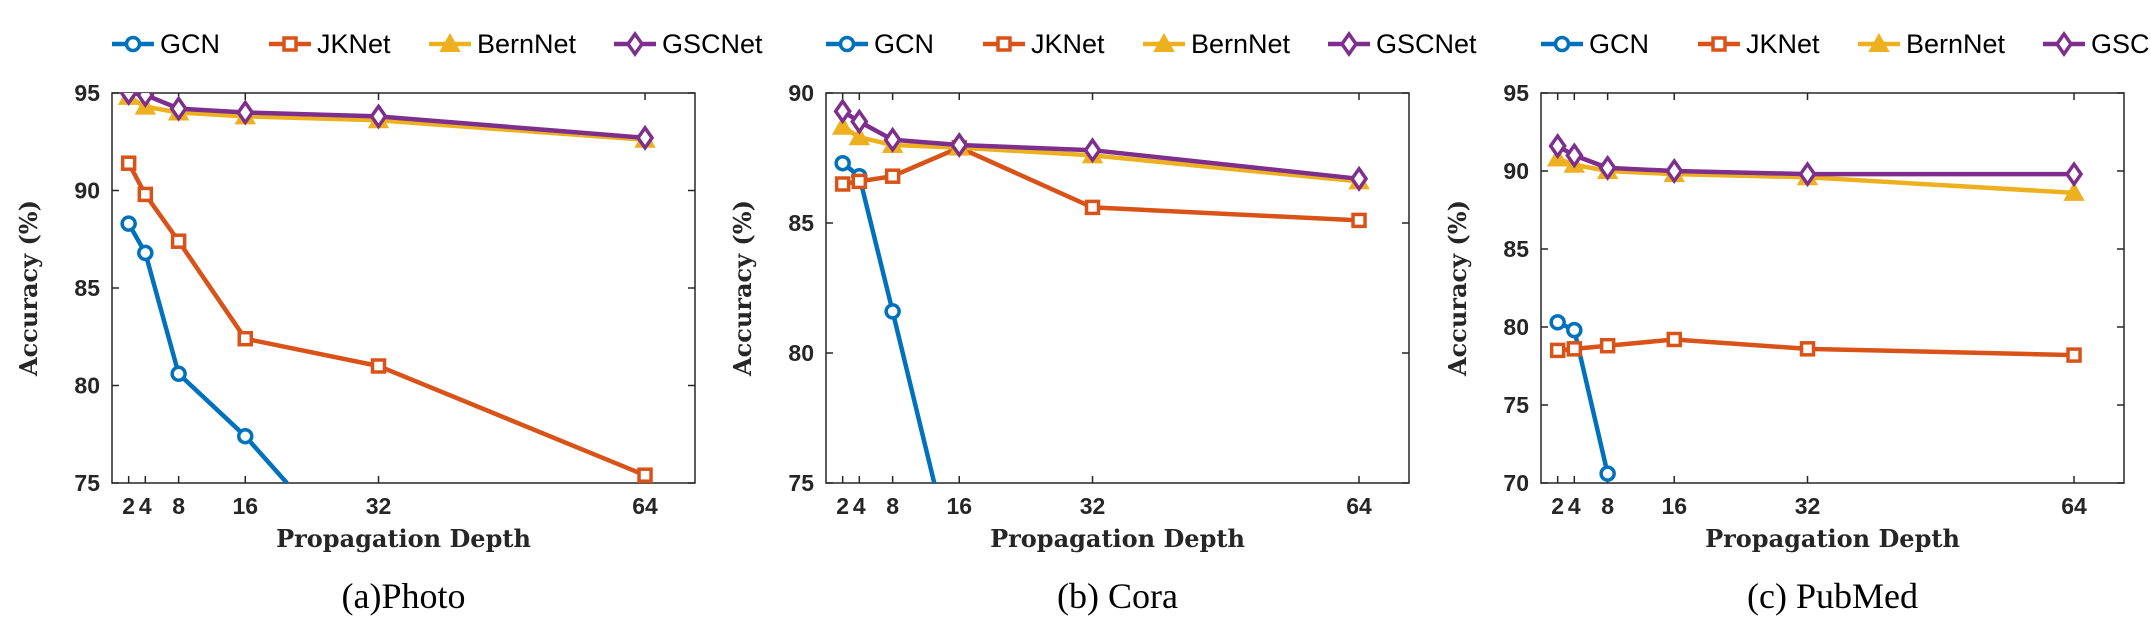 This screenshot has height=625, width=2151. Describe the element at coordinates (1516, 483) in the screenshot. I see `y-tick-label: 70` at that location.